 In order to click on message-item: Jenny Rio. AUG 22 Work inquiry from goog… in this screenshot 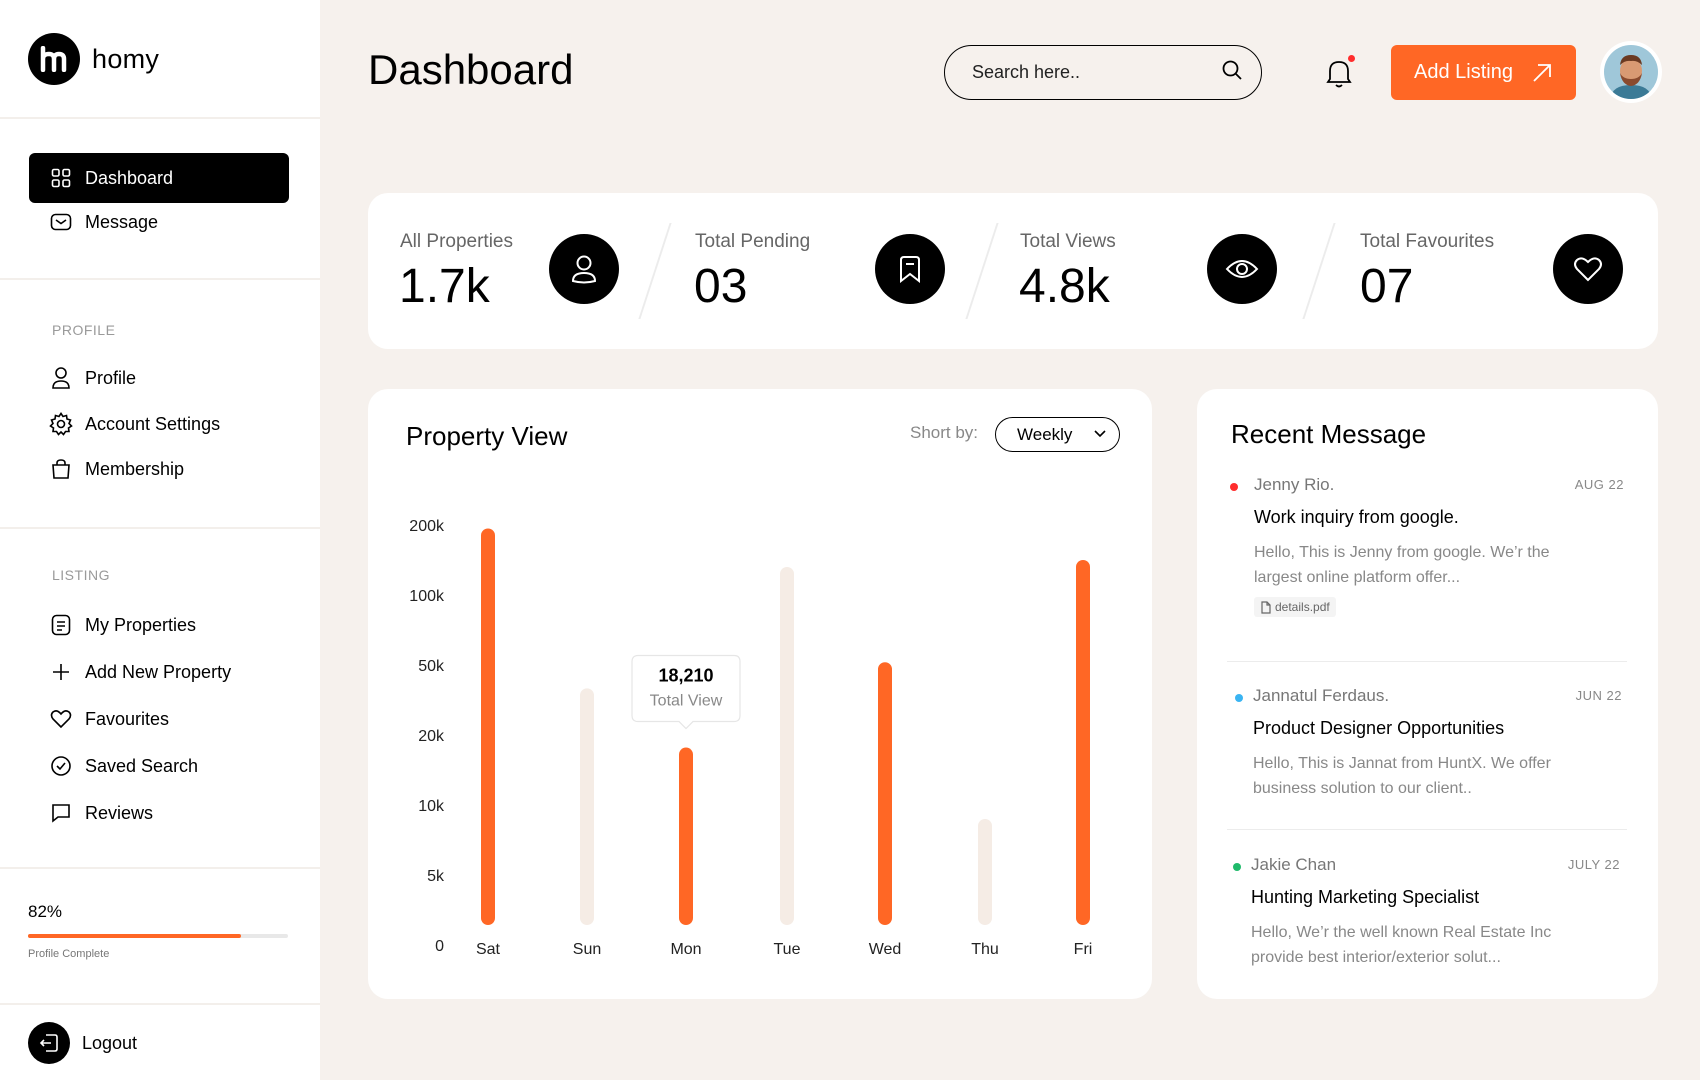, I will do `click(1427, 543)`.